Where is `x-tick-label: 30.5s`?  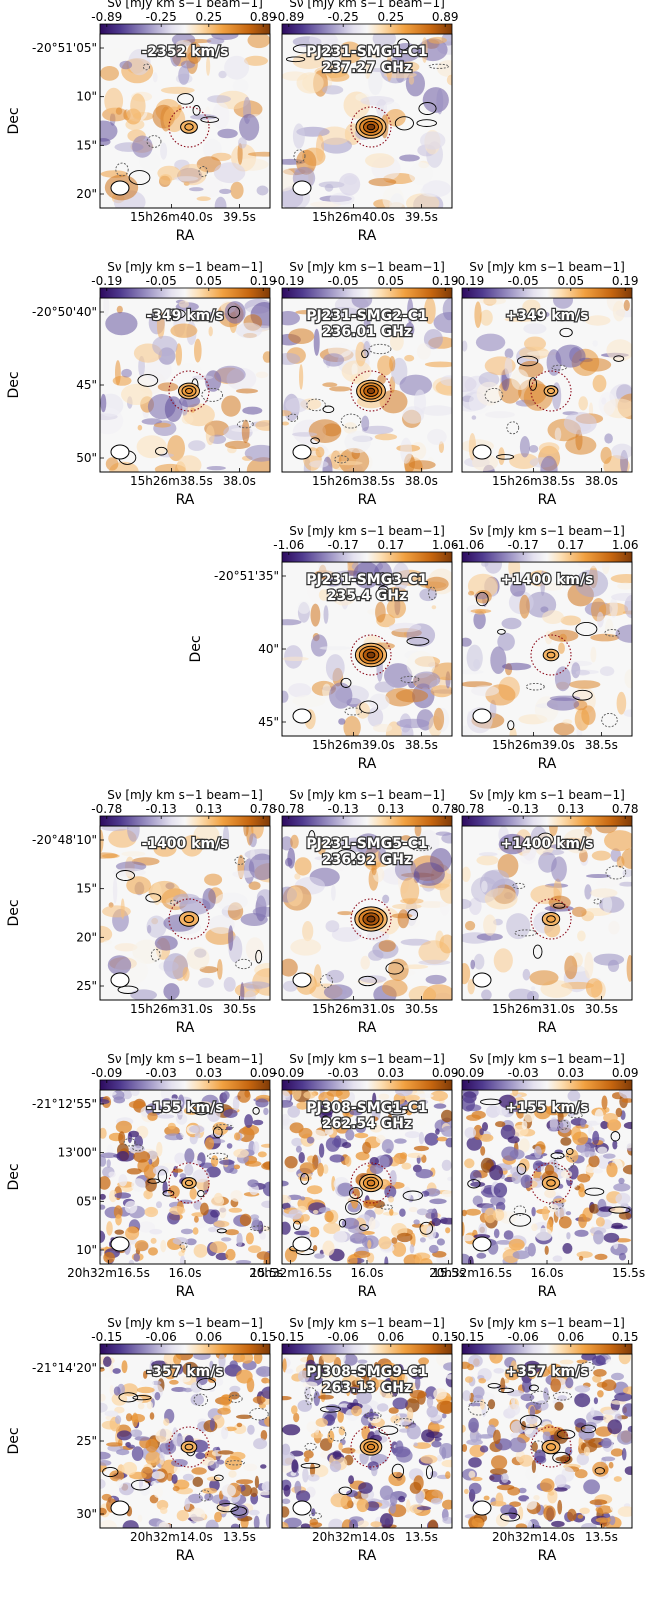 x-tick-label: 30.5s is located at coordinates (601, 1009).